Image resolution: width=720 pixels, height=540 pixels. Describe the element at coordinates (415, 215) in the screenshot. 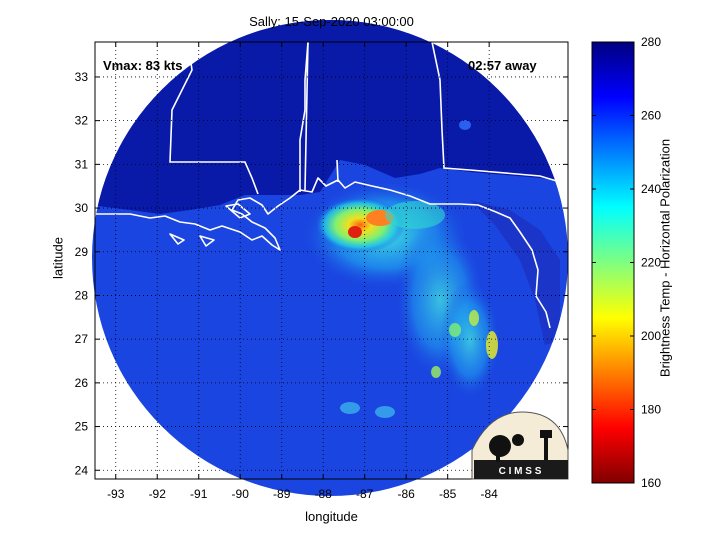

I see `rain-band-east` at that location.